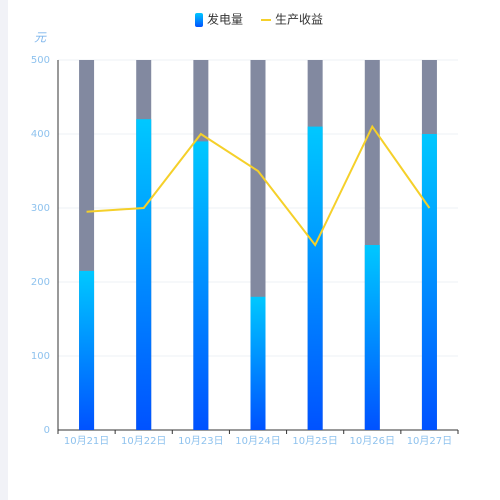  I want to click on x-tick-label: 10月21日, so click(86, 441).